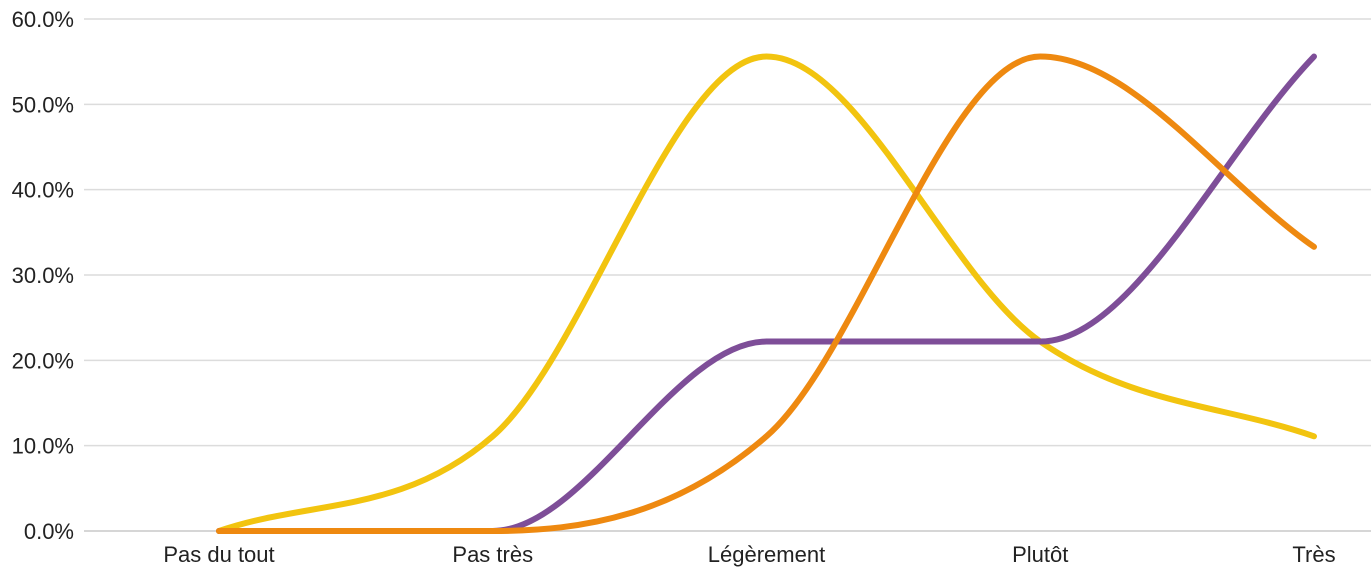 The image size is (1371, 568). I want to click on y-tick-label: 60.0%, so click(43, 19).